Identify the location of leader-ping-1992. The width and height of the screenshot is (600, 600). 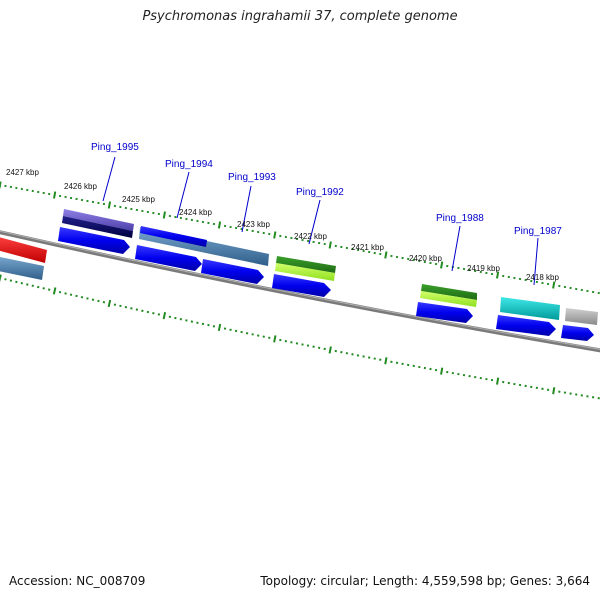
(314, 222).